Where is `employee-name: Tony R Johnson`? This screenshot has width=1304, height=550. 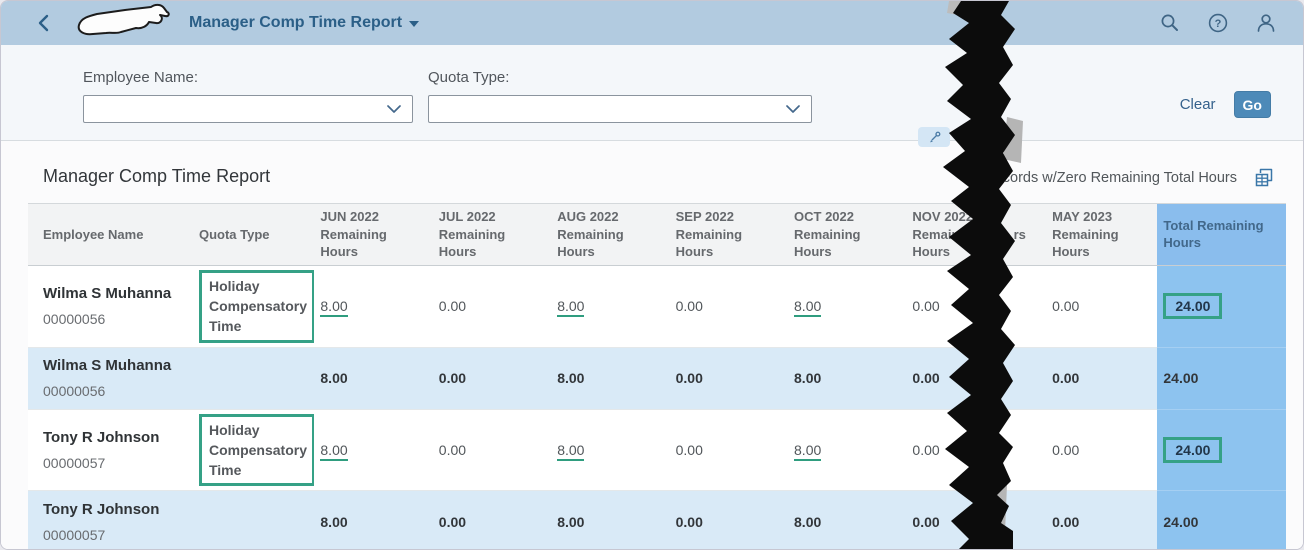 employee-name: Tony R Johnson is located at coordinates (101, 437).